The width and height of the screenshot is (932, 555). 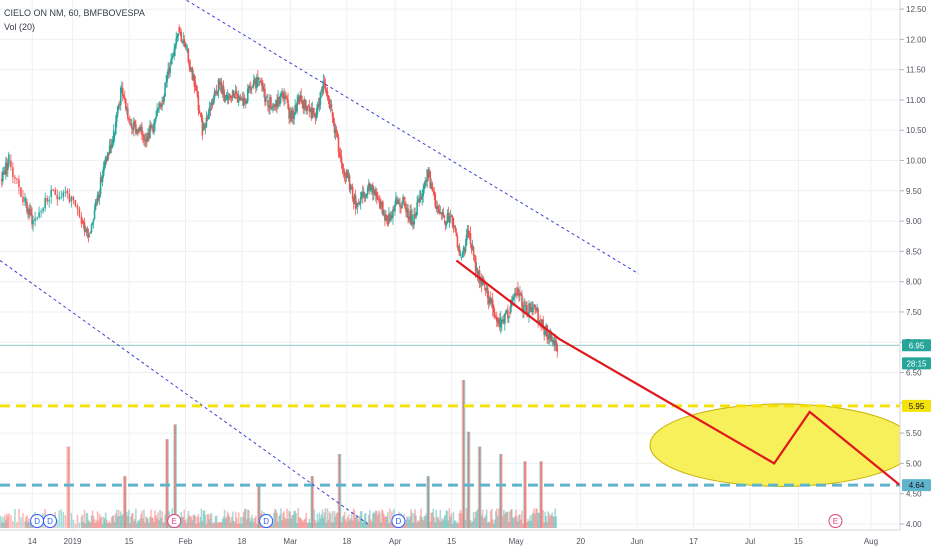 What do you see at coordinates (914, 524) in the screenshot?
I see `y-tick-label: 4.00` at bounding box center [914, 524].